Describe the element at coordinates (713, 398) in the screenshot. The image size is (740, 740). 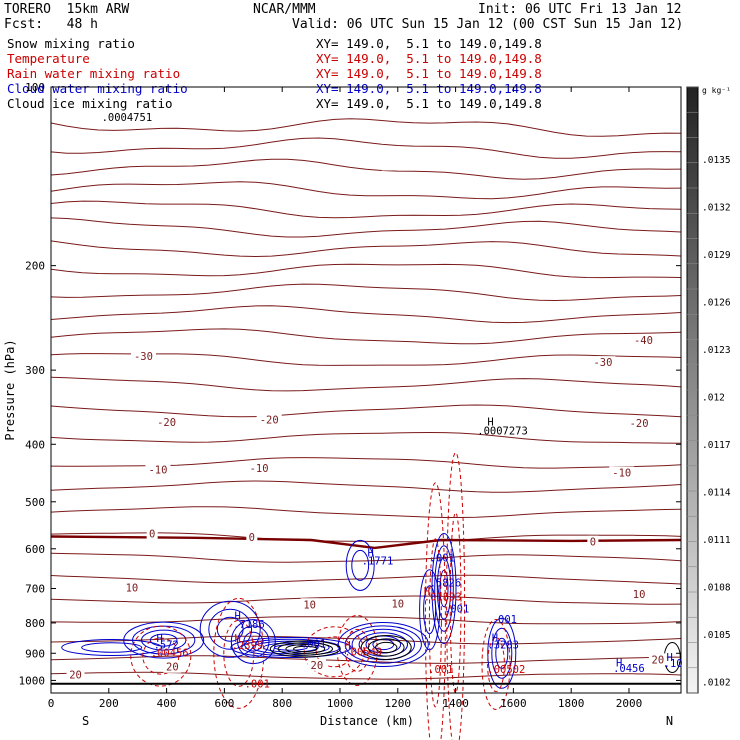
I see `colorbar-label: .012` at that location.